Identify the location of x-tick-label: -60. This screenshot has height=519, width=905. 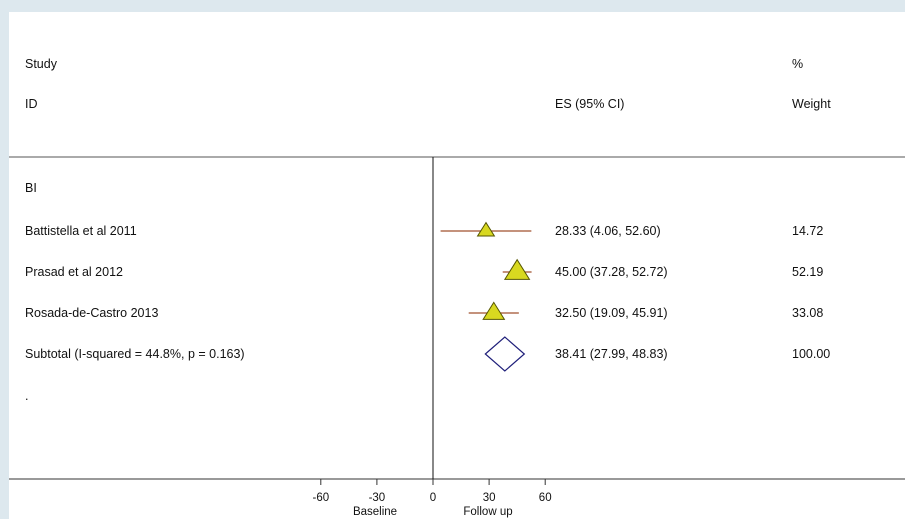
(320, 498).